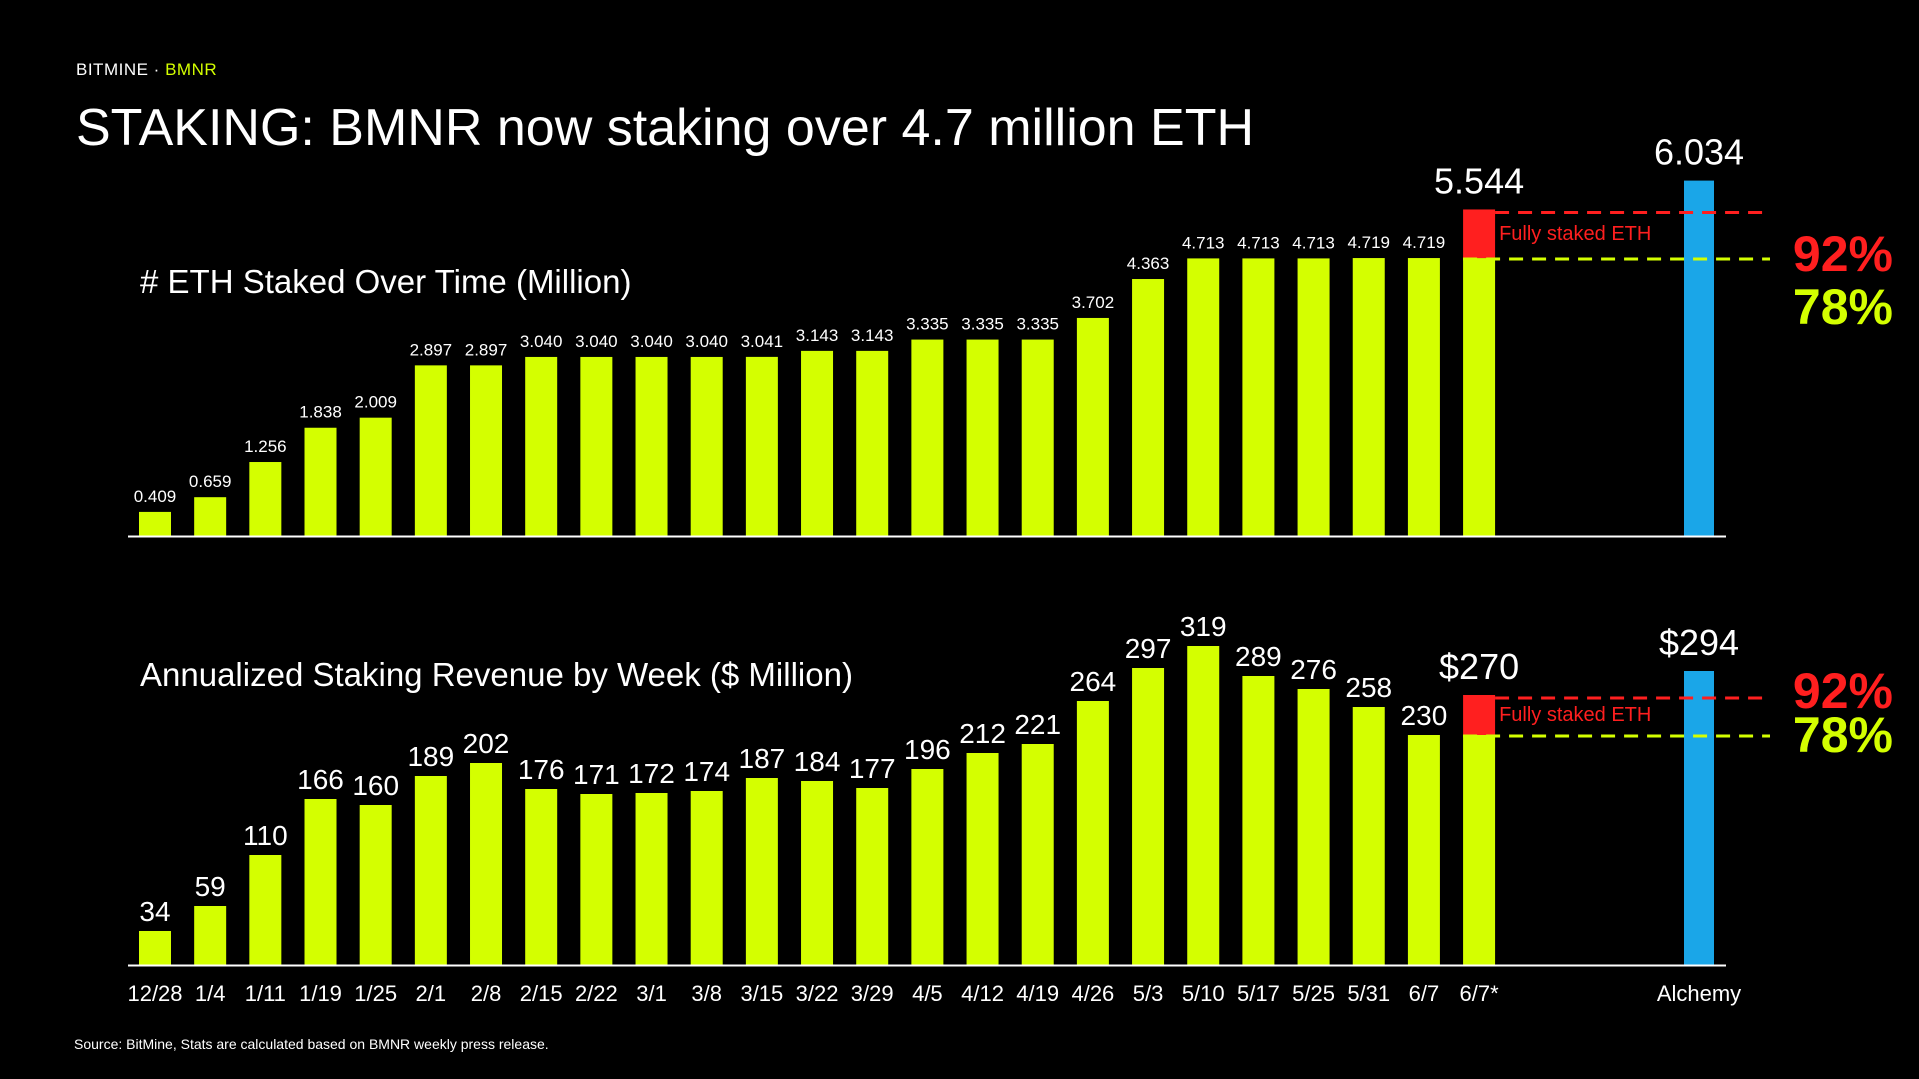 Image resolution: width=1919 pixels, height=1079 pixels. What do you see at coordinates (486, 349) in the screenshot?
I see `panel-0-value-label-6: 2.897` at bounding box center [486, 349].